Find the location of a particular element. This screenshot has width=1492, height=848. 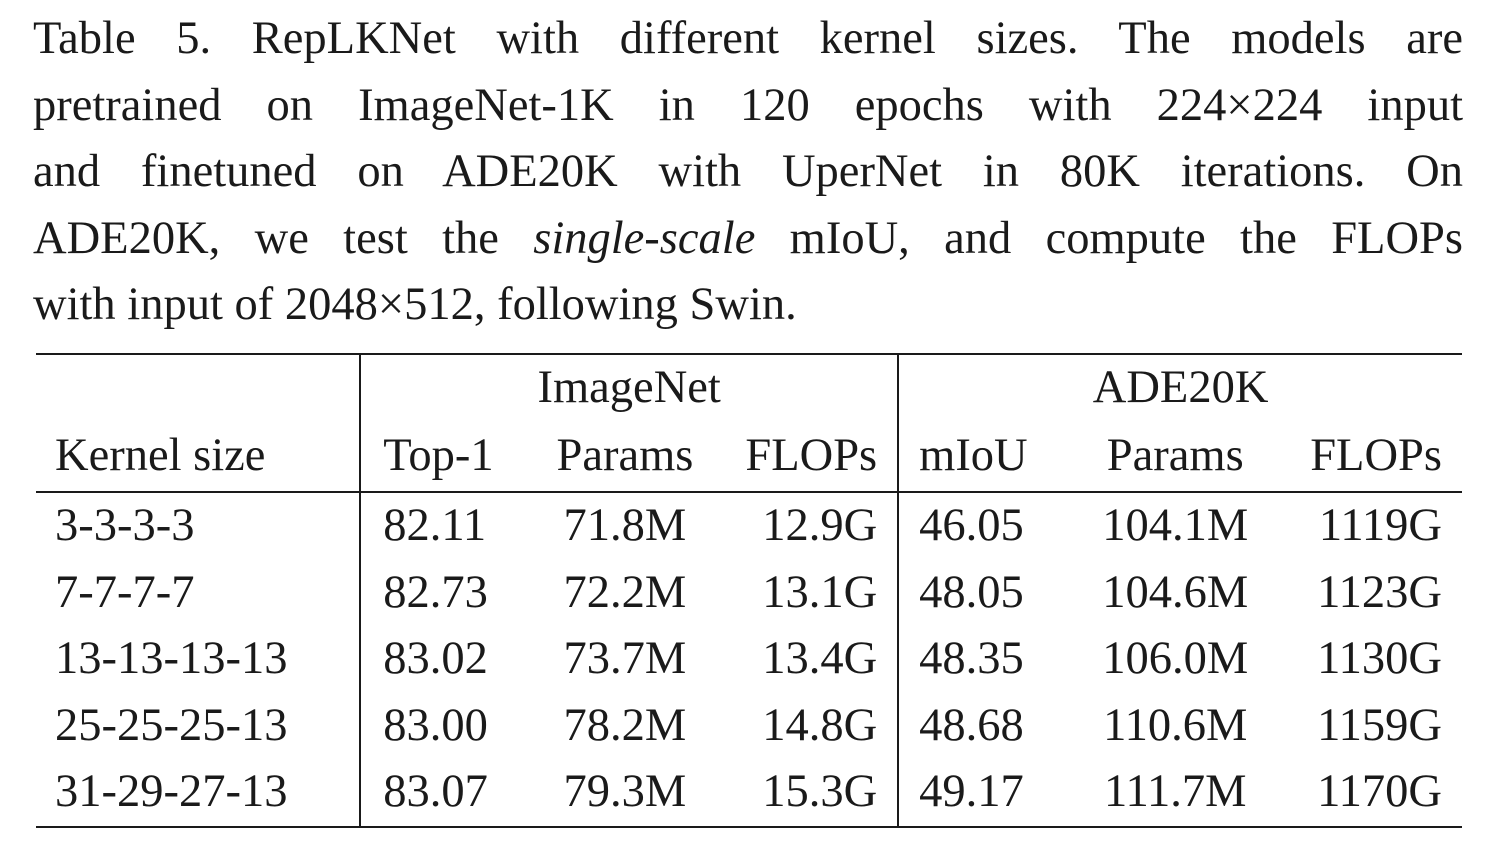

empty-header-cell is located at coordinates (198, 387).